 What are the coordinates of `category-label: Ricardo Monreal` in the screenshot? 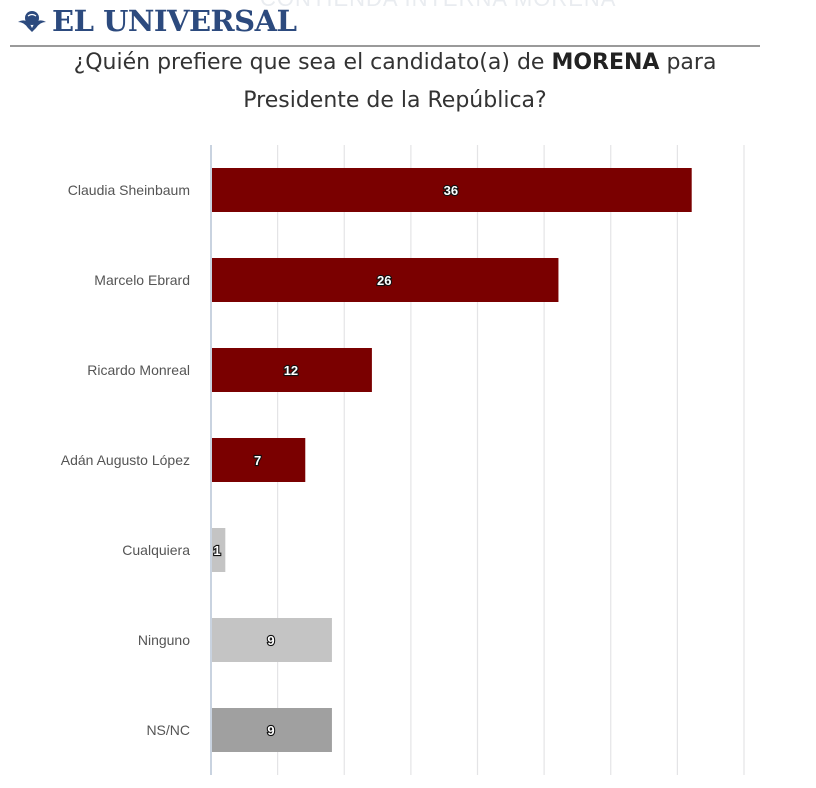 It's located at (138, 370).